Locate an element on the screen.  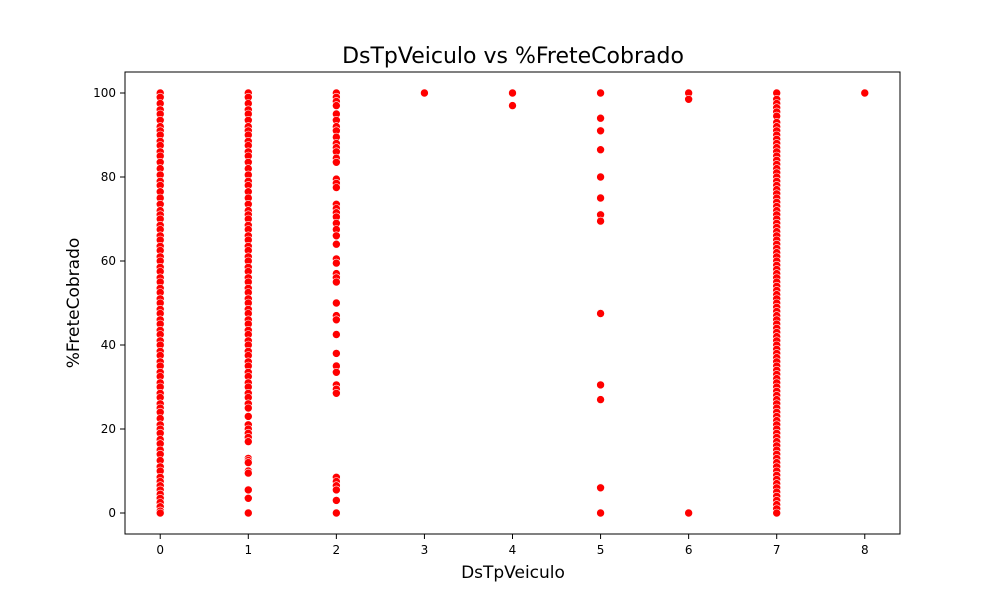
x-axis-ticks: 0 1 2 3 4 5 6 7 8 is located at coordinates (512, 545).